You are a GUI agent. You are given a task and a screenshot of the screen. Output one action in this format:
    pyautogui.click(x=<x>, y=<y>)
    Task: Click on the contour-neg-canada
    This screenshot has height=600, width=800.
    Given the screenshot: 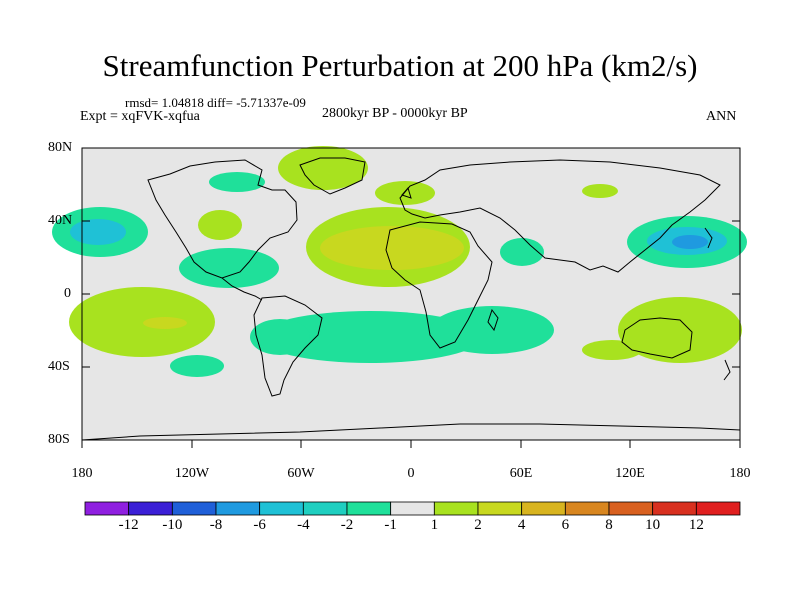 What is the action you would take?
    pyautogui.click(x=237, y=182)
    